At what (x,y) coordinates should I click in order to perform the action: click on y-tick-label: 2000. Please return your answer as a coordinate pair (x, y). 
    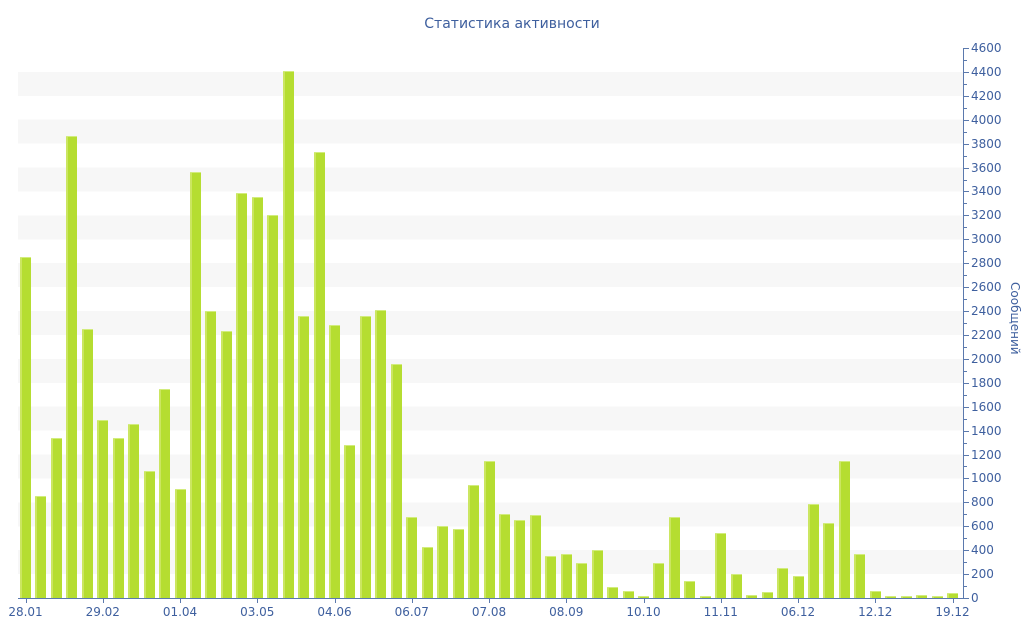
    Looking at the image, I should click on (986, 358).